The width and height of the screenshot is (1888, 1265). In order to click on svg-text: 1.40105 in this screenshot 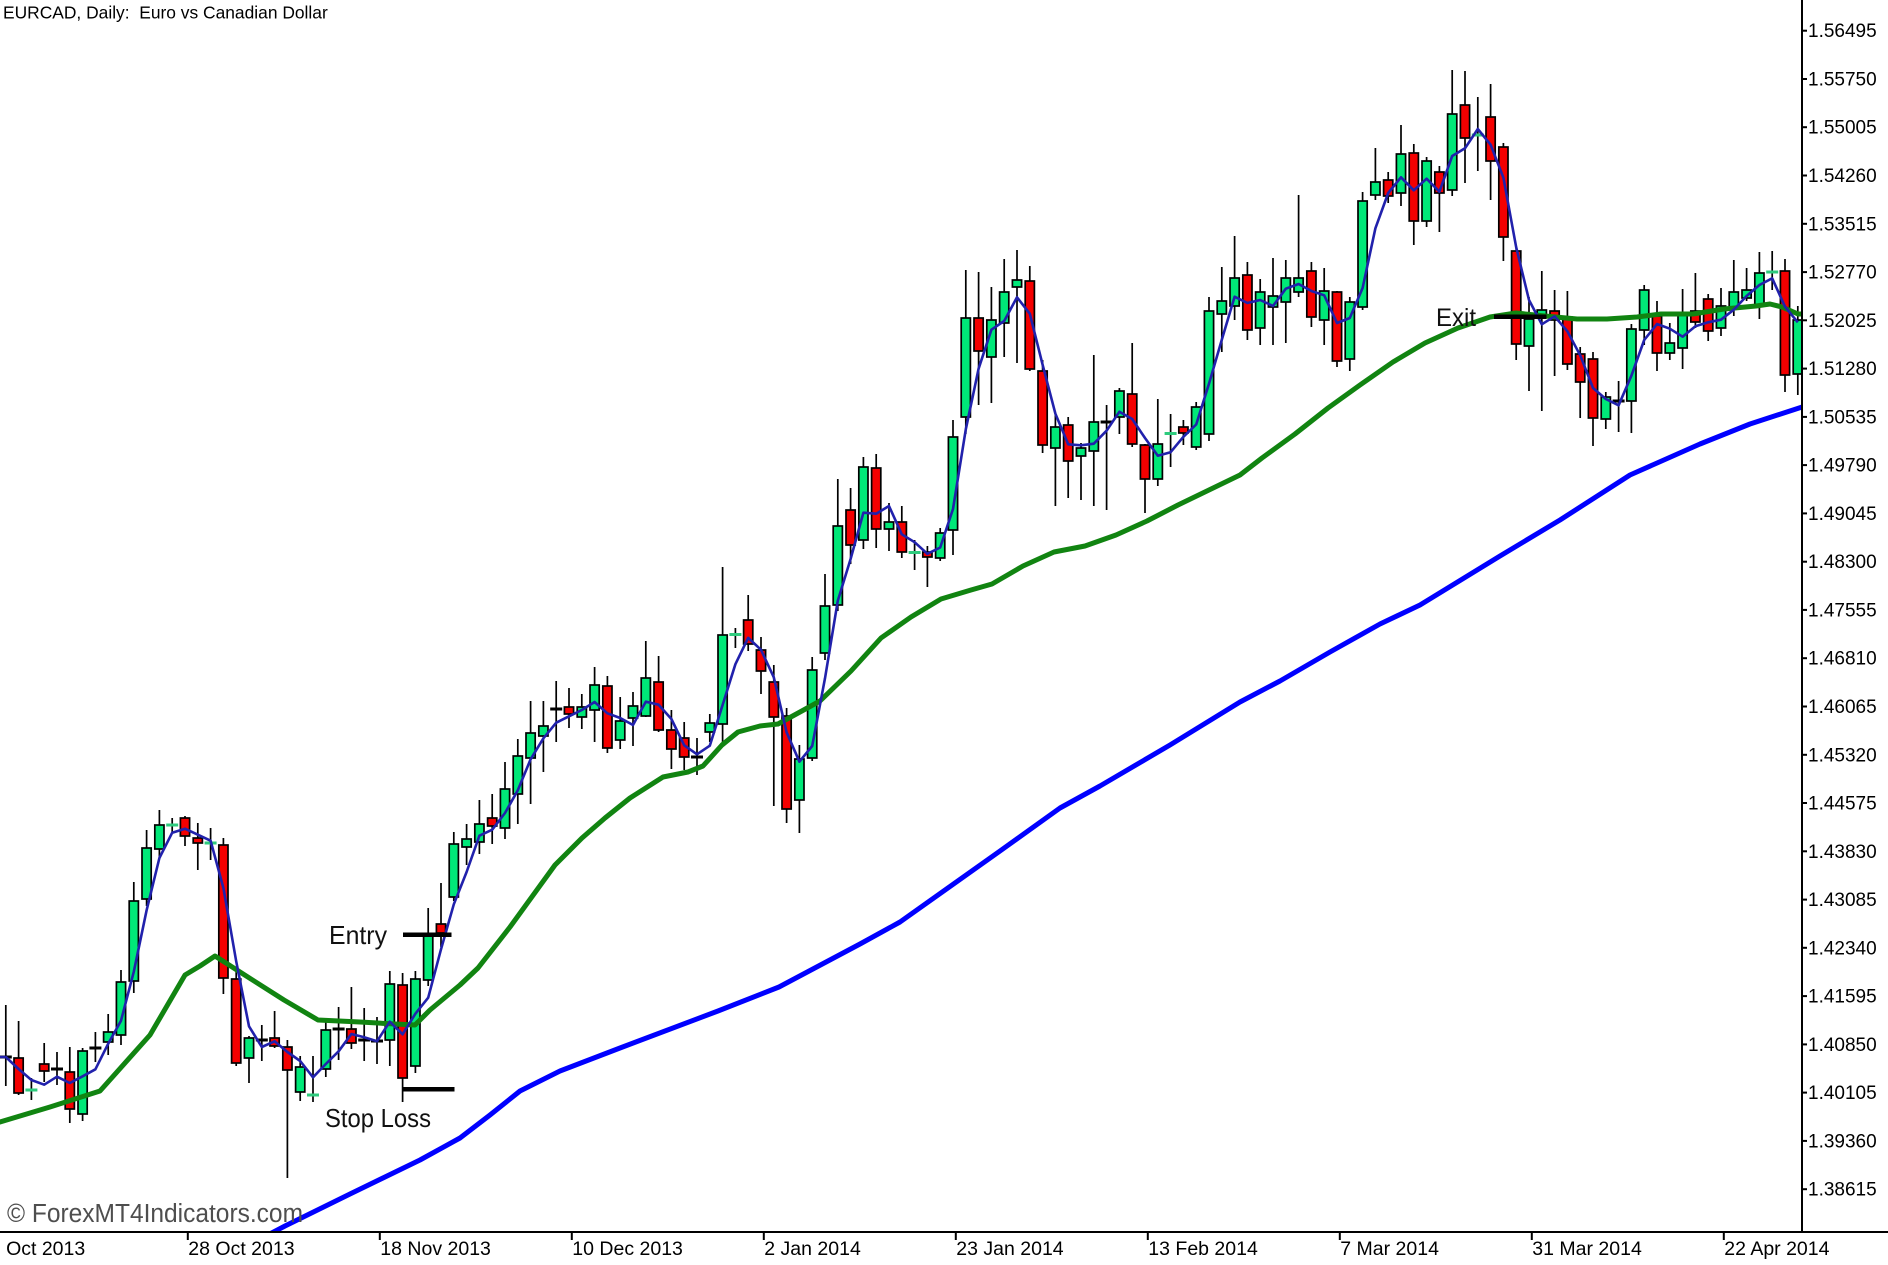, I will do `click(1842, 1093)`.